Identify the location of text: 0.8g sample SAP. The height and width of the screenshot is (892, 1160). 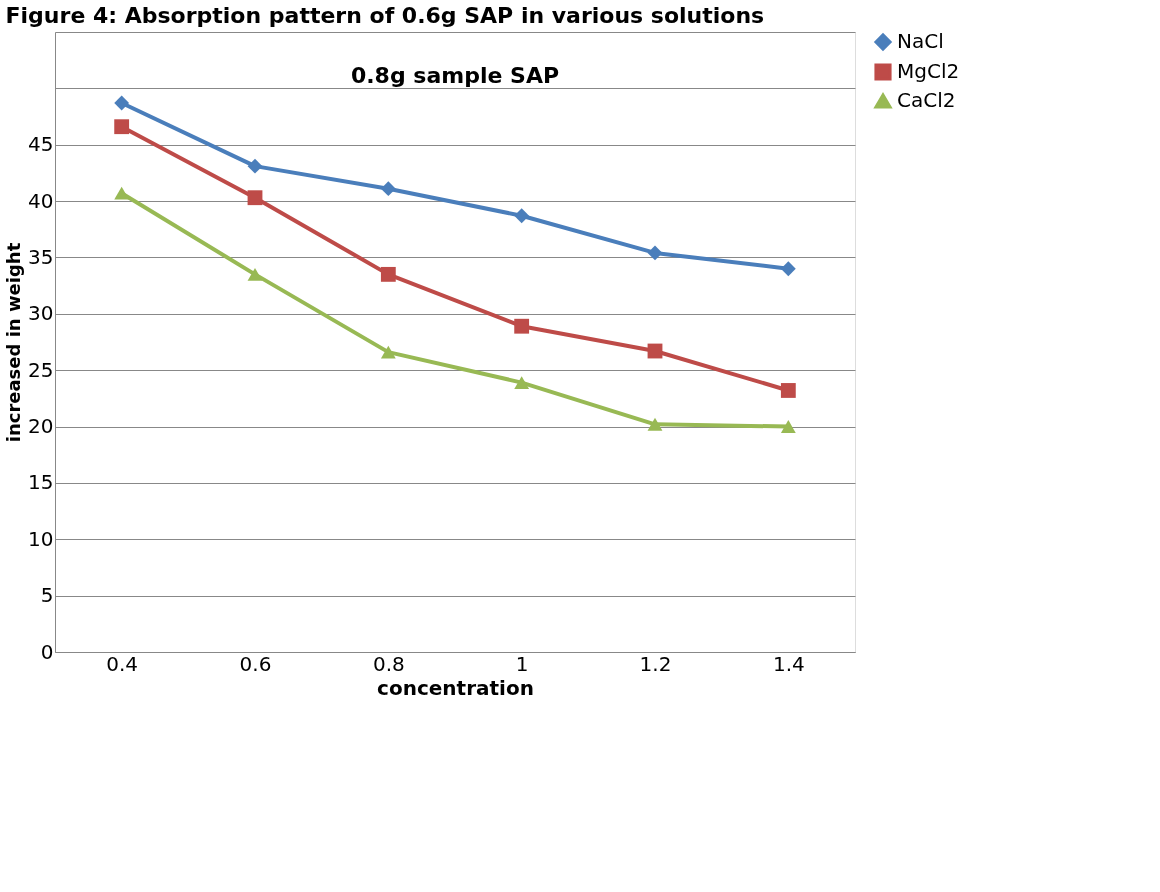
(455, 75).